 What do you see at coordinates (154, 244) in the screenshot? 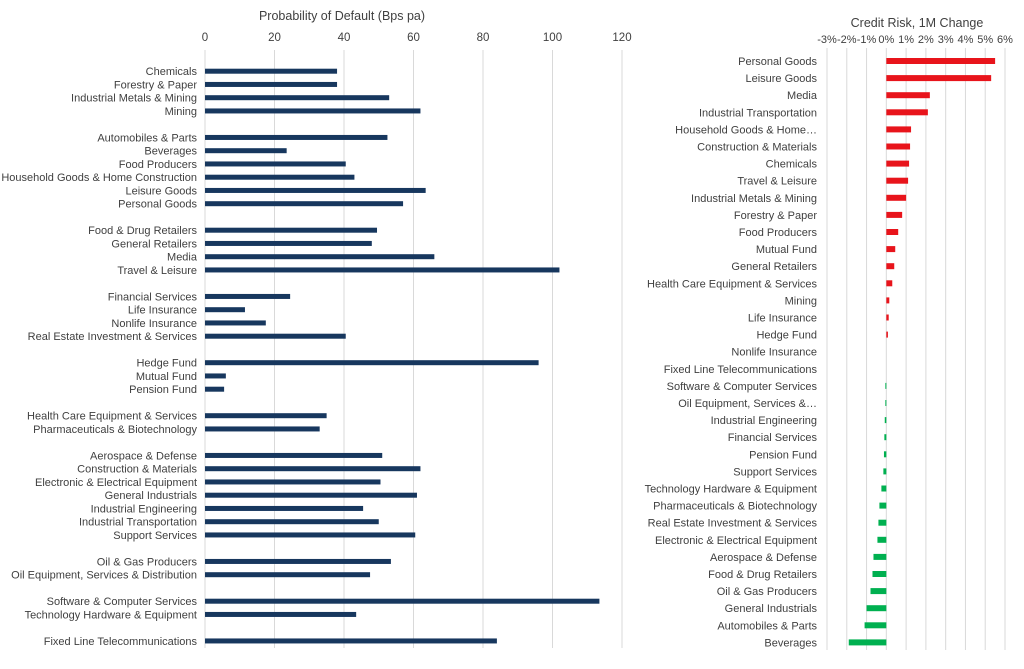
I see `left-category-label: General Retailers` at bounding box center [154, 244].